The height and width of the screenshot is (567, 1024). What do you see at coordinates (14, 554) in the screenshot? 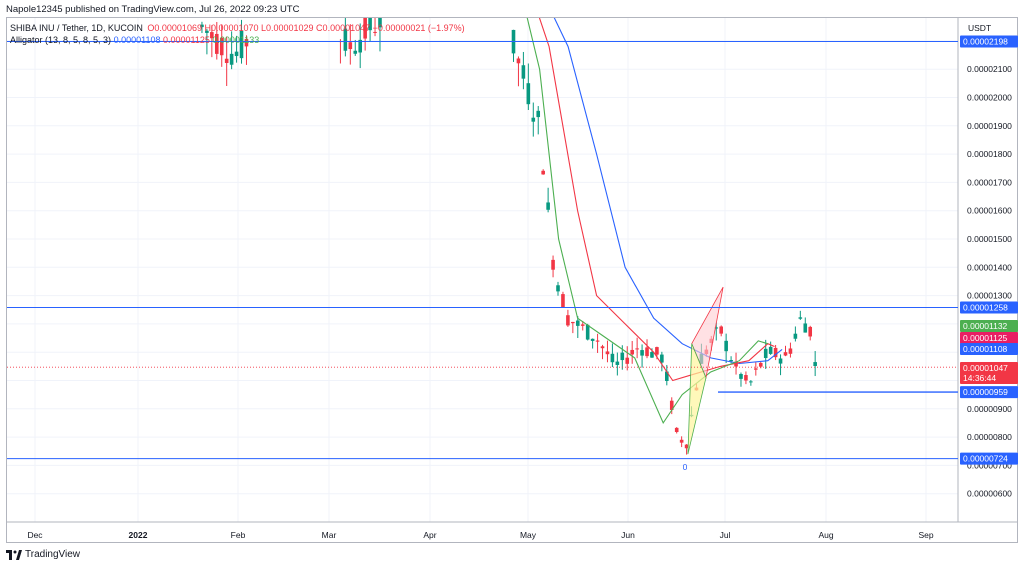
I see `tradingview-logo-icon` at bounding box center [14, 554].